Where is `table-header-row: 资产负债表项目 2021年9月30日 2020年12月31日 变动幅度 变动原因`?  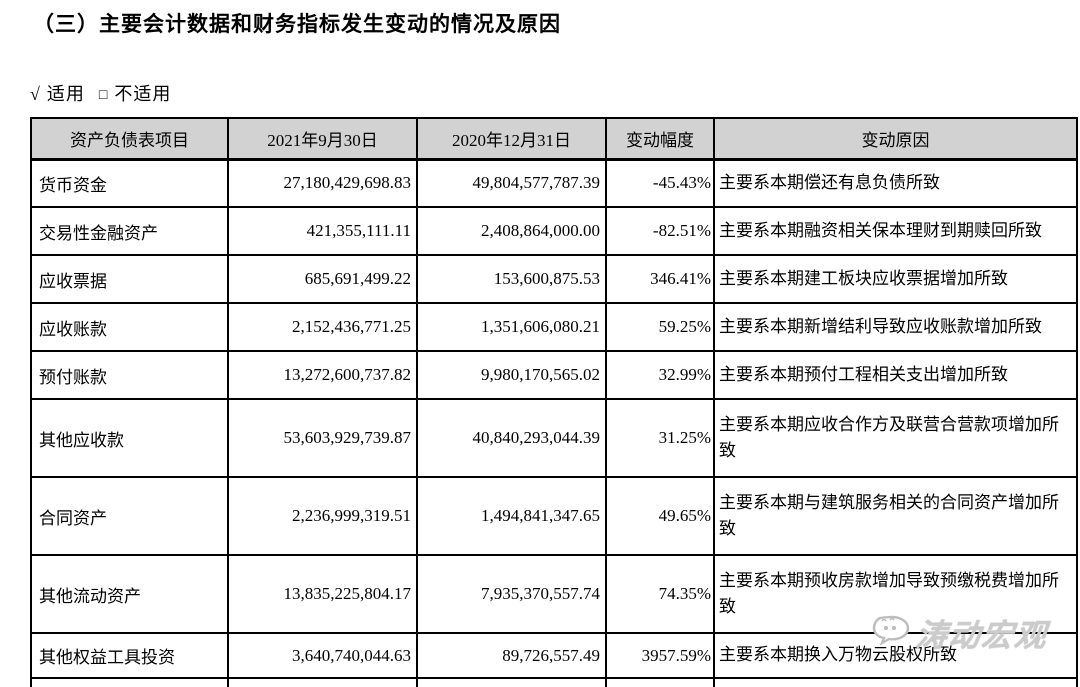 table-header-row: 资产负债表项目 2021年9月30日 2020年12月31日 变动幅度 变动原因 is located at coordinates (554, 139).